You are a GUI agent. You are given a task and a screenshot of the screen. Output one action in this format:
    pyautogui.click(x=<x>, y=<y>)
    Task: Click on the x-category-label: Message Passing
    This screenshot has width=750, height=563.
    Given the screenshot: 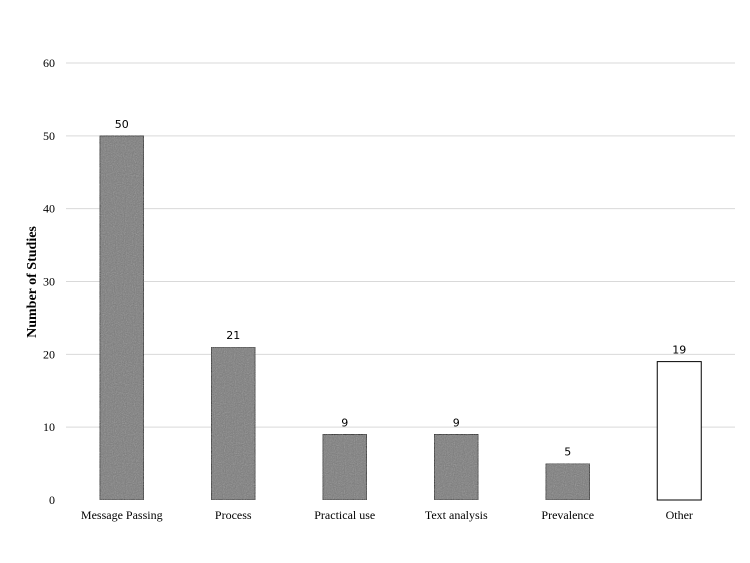 What is the action you would take?
    pyautogui.click(x=122, y=515)
    